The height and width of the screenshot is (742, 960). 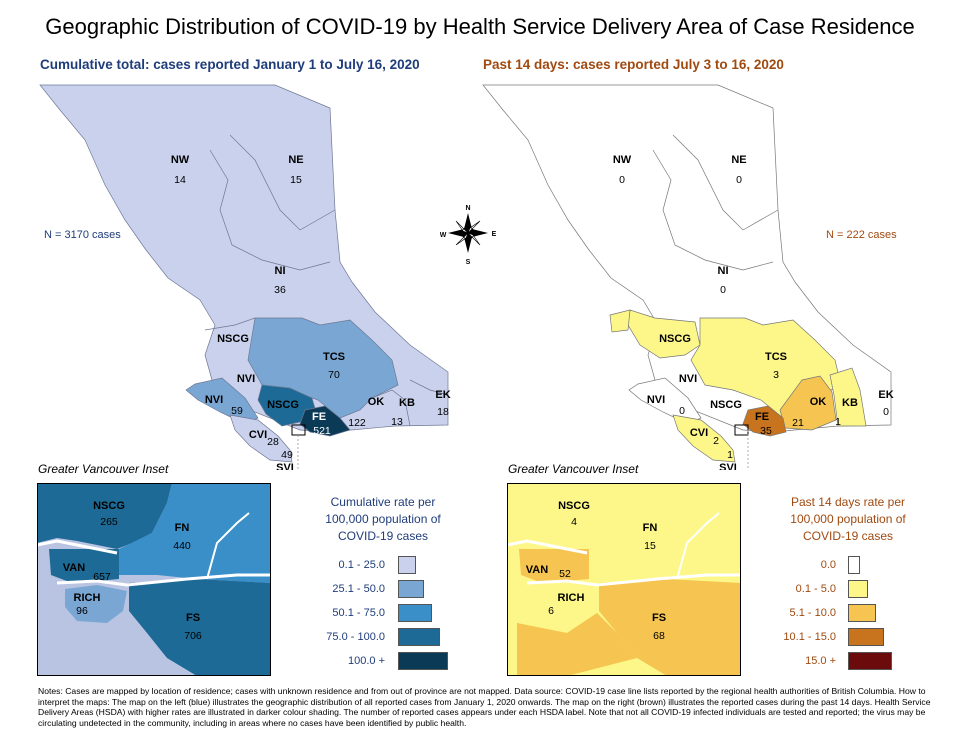 I want to click on right-label-value-4: 3, so click(x=776, y=375).